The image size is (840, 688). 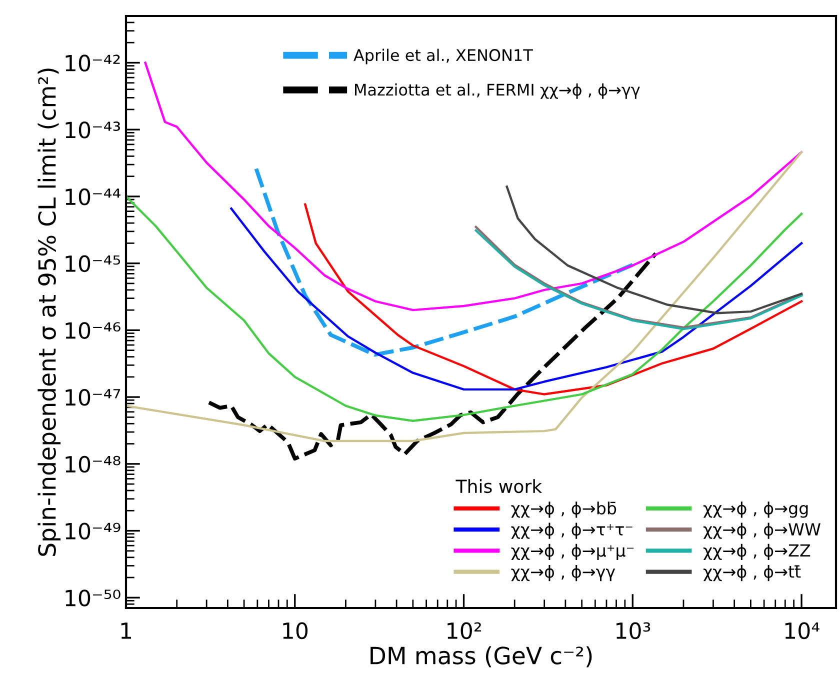 What do you see at coordinates (802, 631) in the screenshot?
I see `x-tick-label: 10⁴` at bounding box center [802, 631].